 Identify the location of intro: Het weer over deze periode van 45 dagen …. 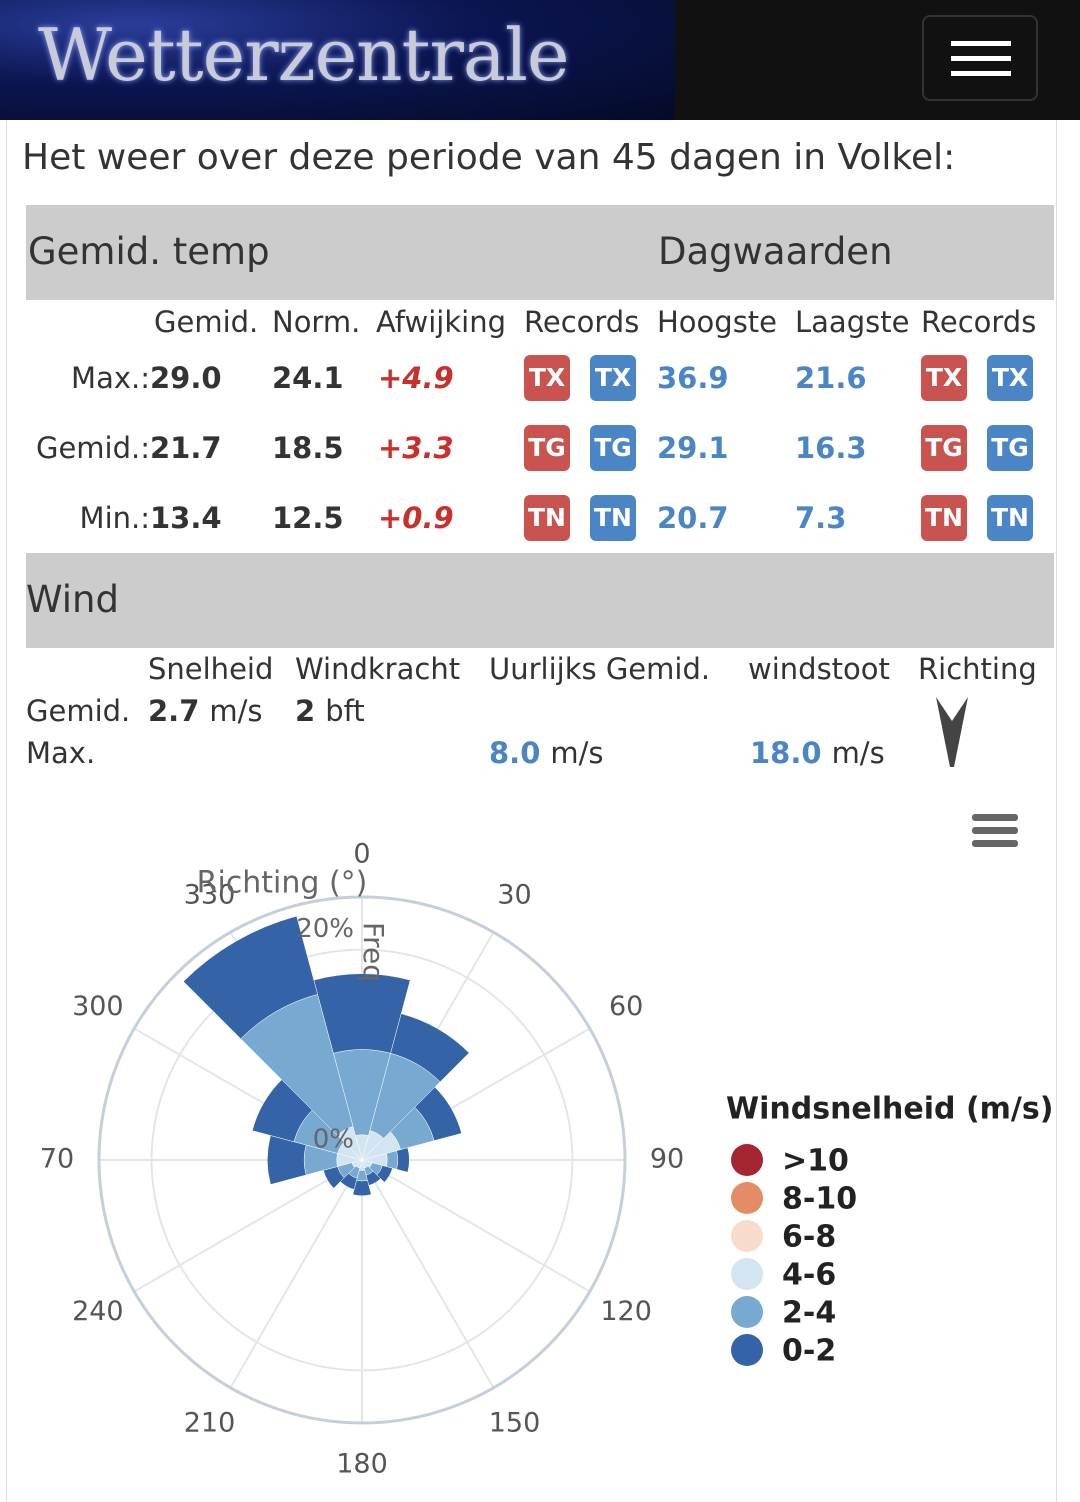
(489, 157).